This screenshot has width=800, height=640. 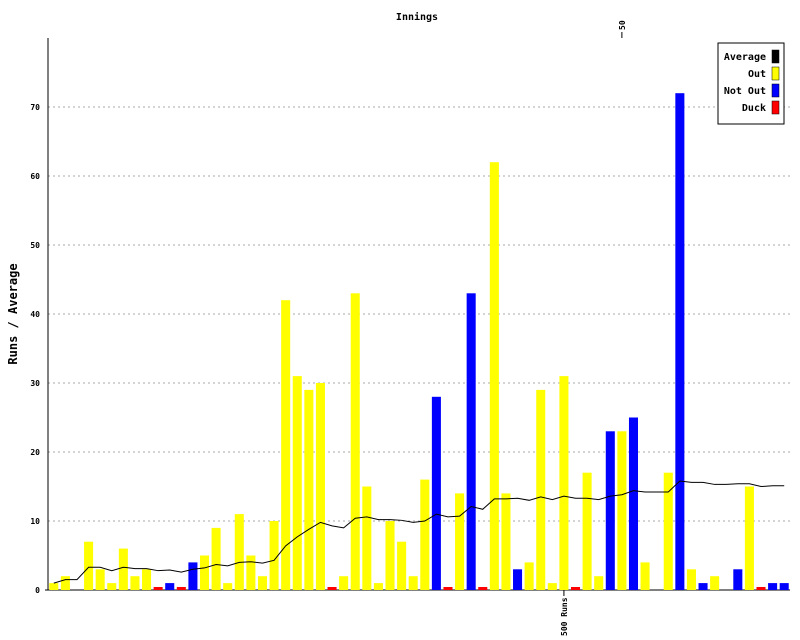 I want to click on y-axis-label: Runs / Average, so click(x=13, y=313).